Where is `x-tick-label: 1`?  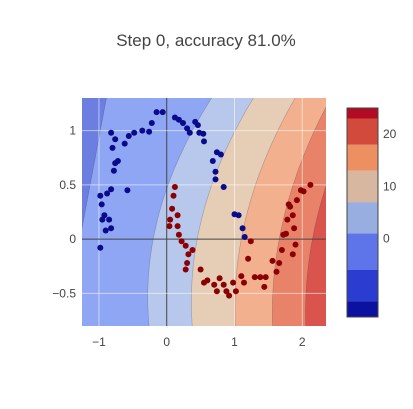
x-tick-label: 1 is located at coordinates (234, 342).